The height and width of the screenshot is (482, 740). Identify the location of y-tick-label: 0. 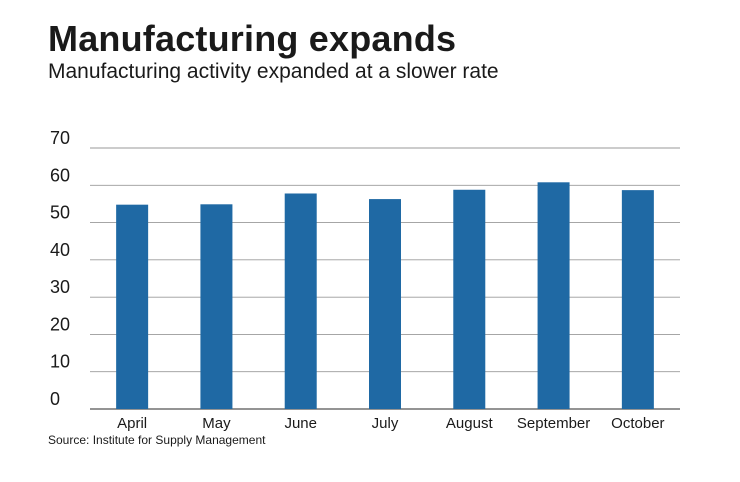
(55, 399).